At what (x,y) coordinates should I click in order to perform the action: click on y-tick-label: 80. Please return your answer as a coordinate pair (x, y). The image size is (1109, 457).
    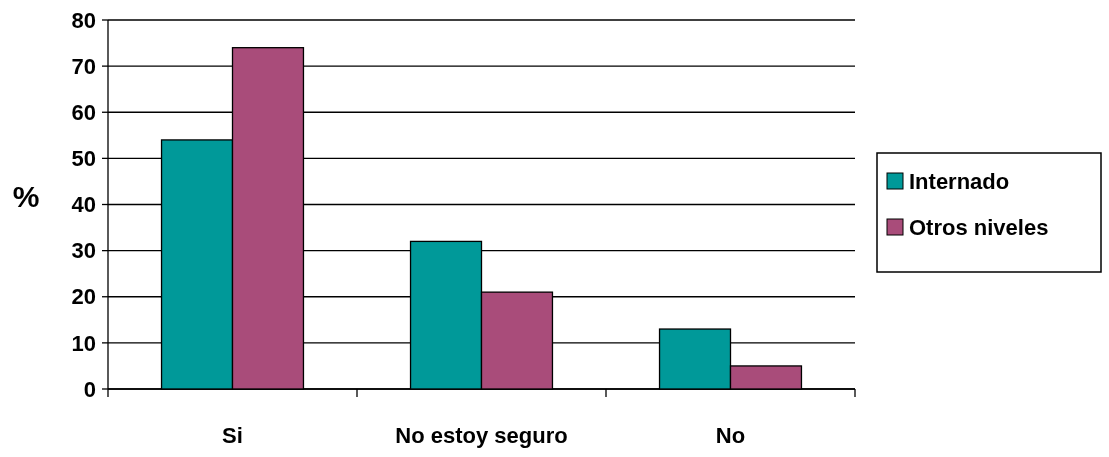
    Looking at the image, I should click on (83, 20).